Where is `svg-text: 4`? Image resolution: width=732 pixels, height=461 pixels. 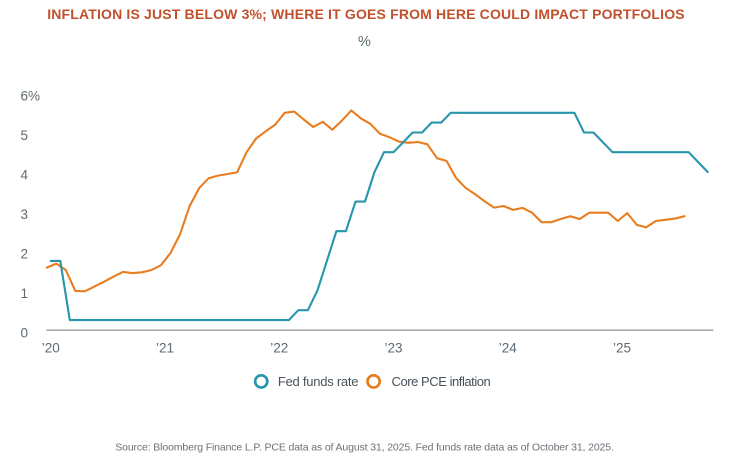
svg-text: 4 is located at coordinates (25, 174).